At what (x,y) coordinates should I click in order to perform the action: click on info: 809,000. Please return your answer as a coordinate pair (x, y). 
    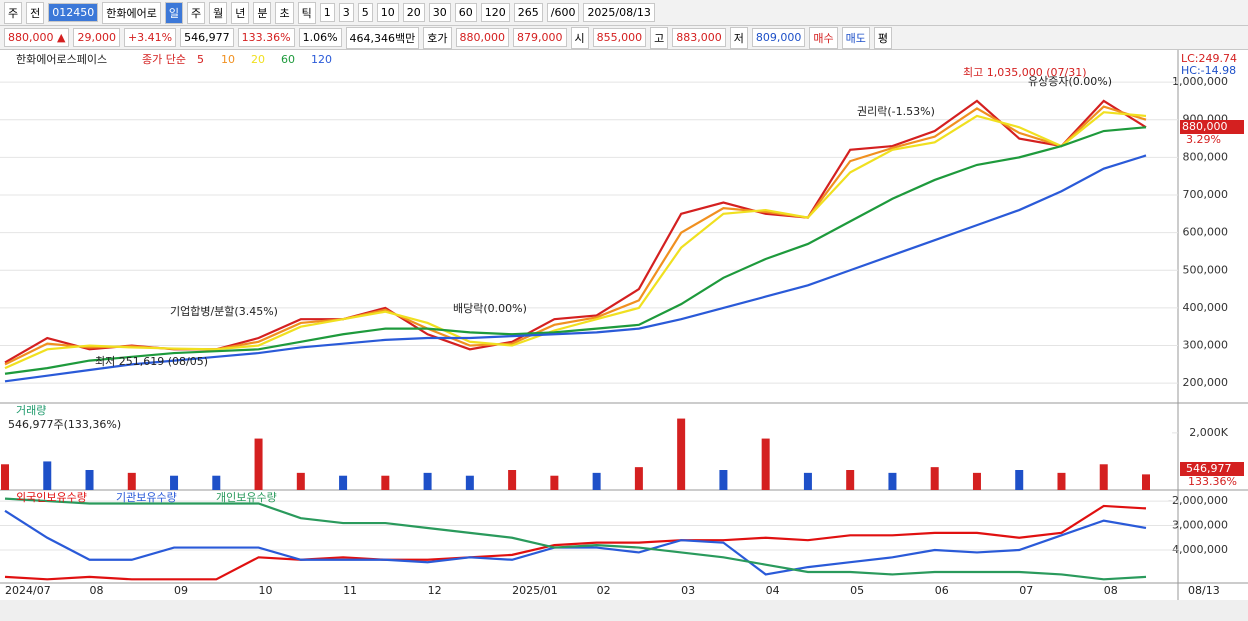
    Looking at the image, I should click on (778, 37).